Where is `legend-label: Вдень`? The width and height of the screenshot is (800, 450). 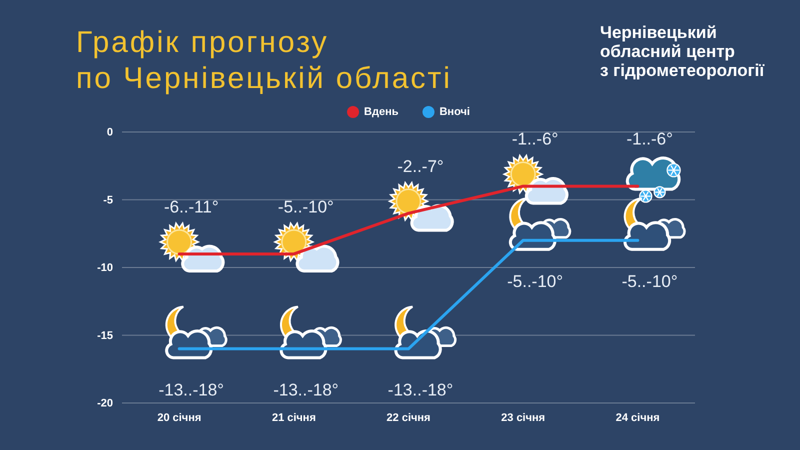
legend-label: Вдень is located at coordinates (381, 112).